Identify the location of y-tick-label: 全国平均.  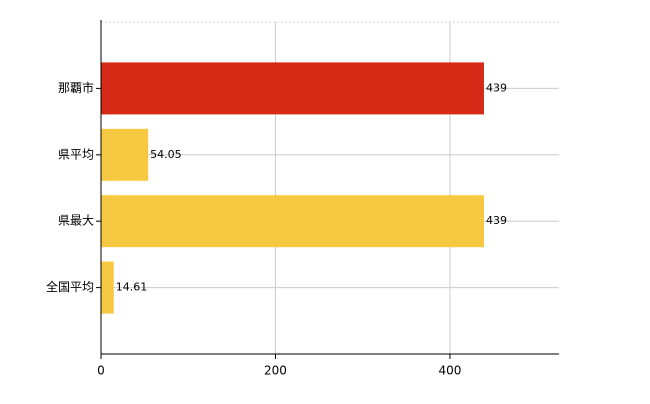
(70, 286).